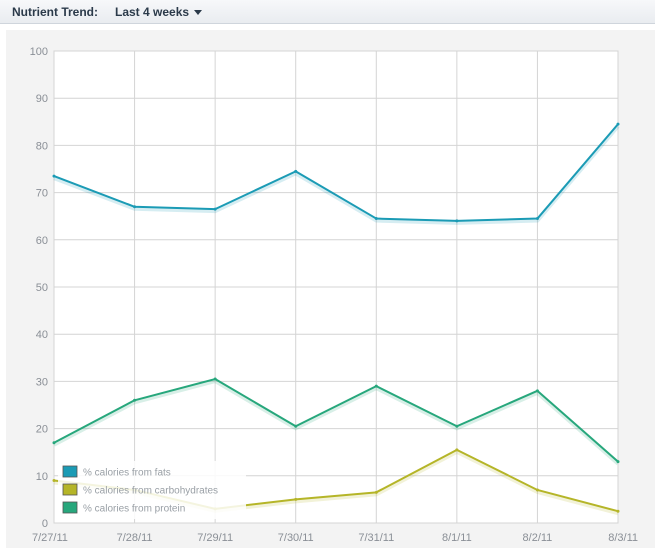  I want to click on y-axis-ticks: 0 10 20 30 40 50 60 70 80 90 100, so click(39, 288).